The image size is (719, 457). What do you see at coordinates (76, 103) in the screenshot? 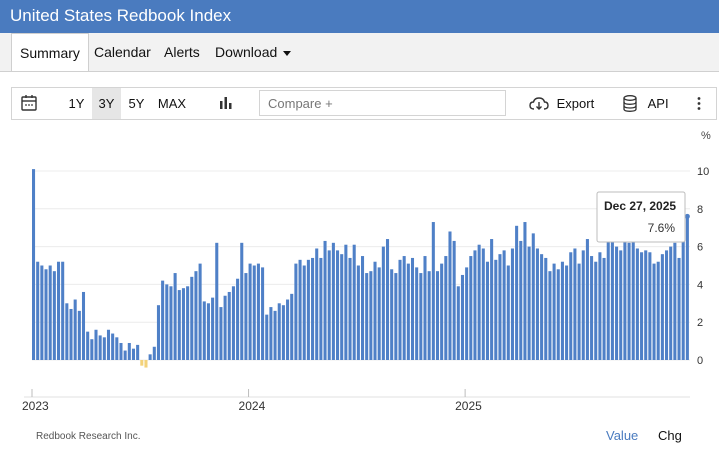
I see `range-1y-button: 1Y` at bounding box center [76, 103].